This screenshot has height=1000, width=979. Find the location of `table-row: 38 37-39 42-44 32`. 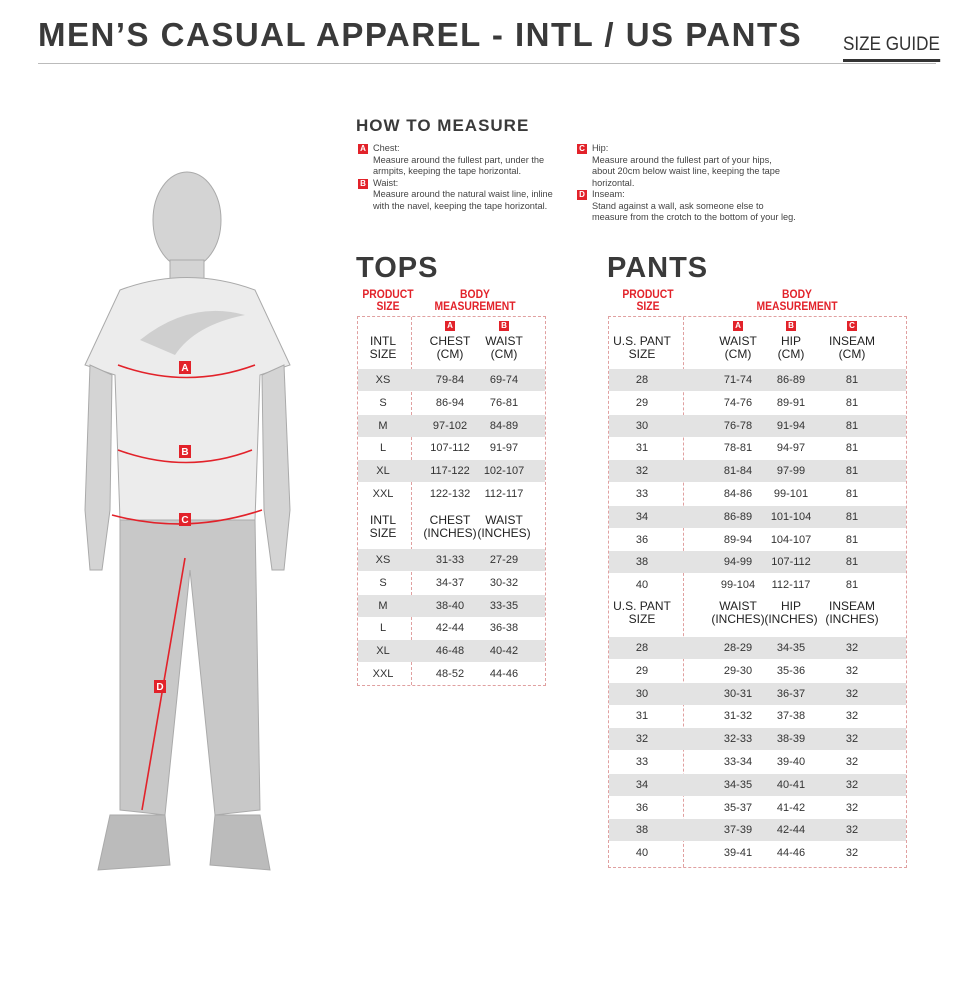

table-row: 38 37-39 42-44 32 is located at coordinates (757, 830).